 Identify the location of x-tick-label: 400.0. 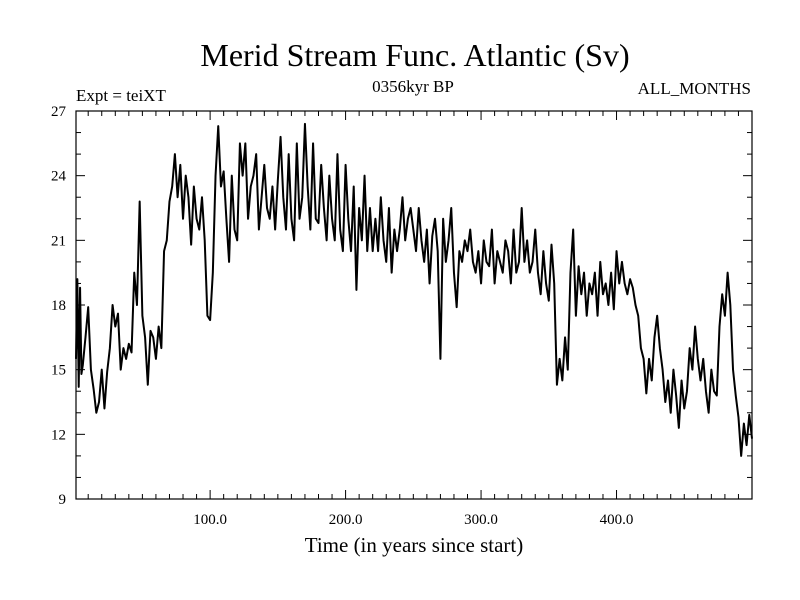
(617, 520).